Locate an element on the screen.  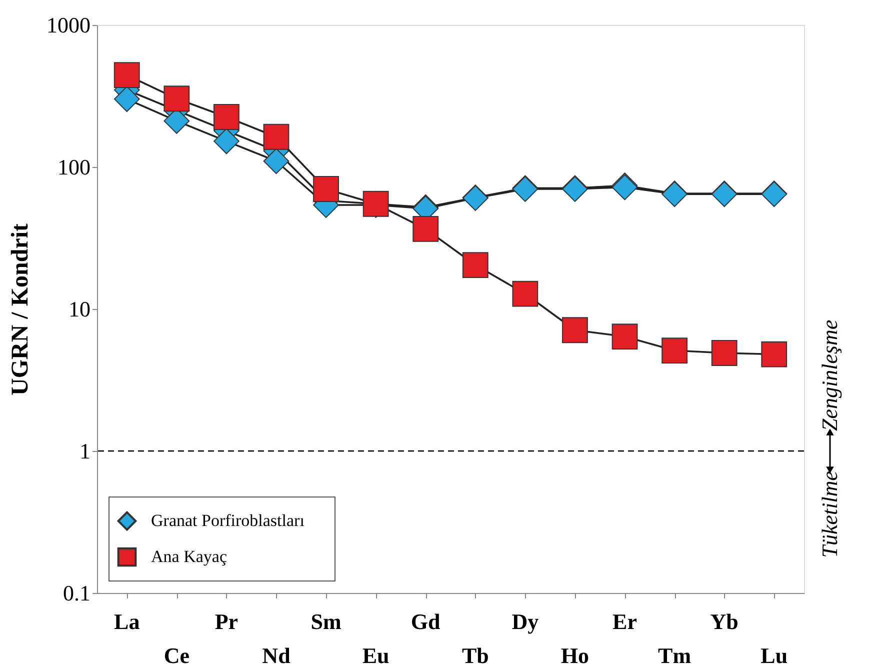
x-tick-label: Dy is located at coordinates (525, 621).